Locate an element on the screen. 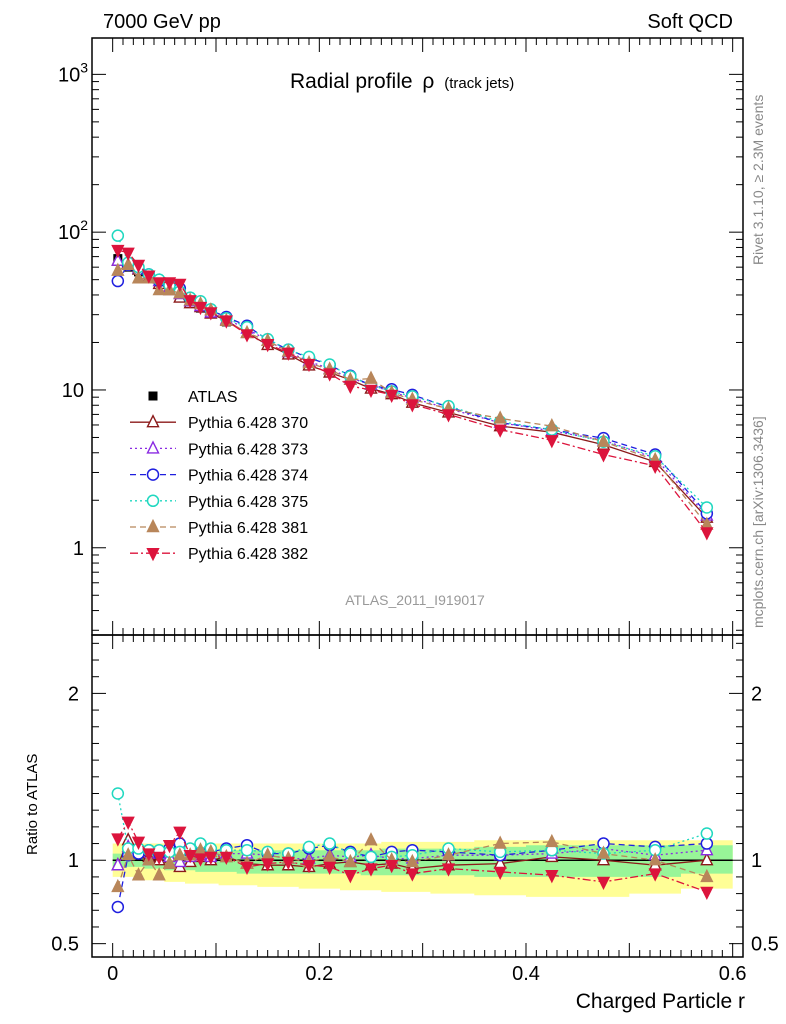 Image resolution: width=786 pixels, height=1024 pixels. x-tick-labels: 0 0.2 0.4 0.6 is located at coordinates (426, 974).